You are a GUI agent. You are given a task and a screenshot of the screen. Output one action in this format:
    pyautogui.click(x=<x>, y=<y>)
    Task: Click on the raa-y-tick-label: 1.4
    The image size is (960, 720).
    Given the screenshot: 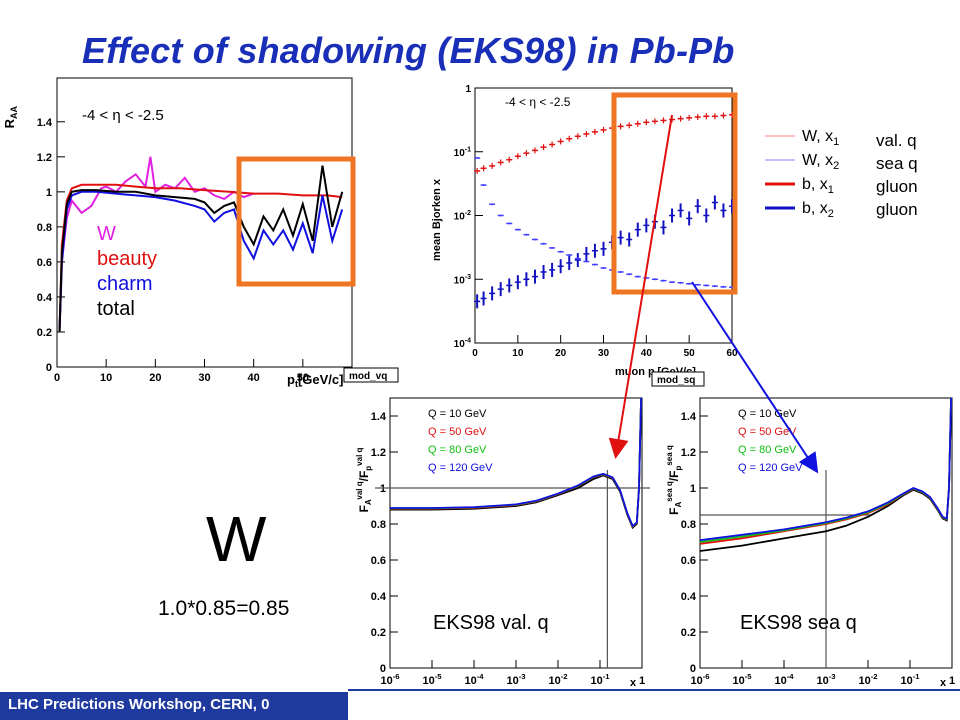 What is the action you would take?
    pyautogui.click(x=45, y=123)
    